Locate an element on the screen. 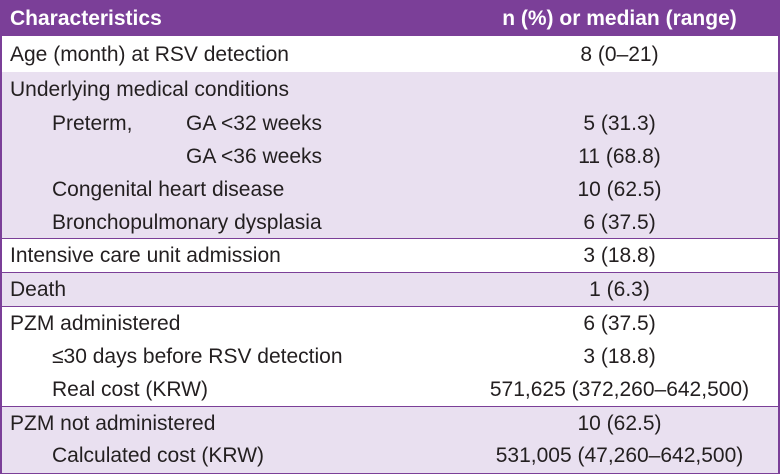 This screenshot has width=780, height=474. row-value: 5 (31.3) is located at coordinates (619, 123).